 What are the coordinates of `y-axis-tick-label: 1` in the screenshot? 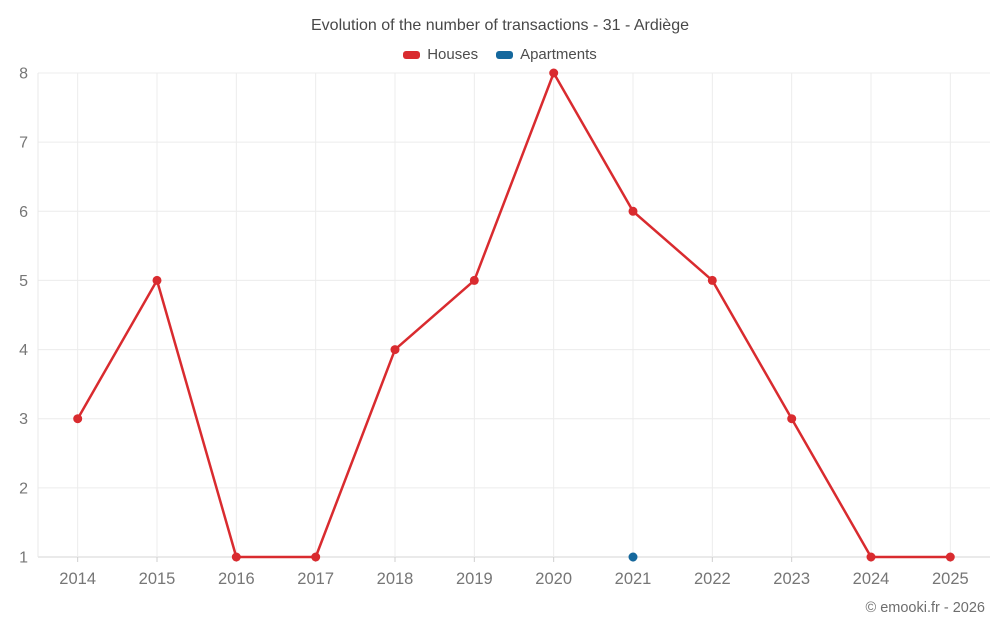 It's located at (23, 558).